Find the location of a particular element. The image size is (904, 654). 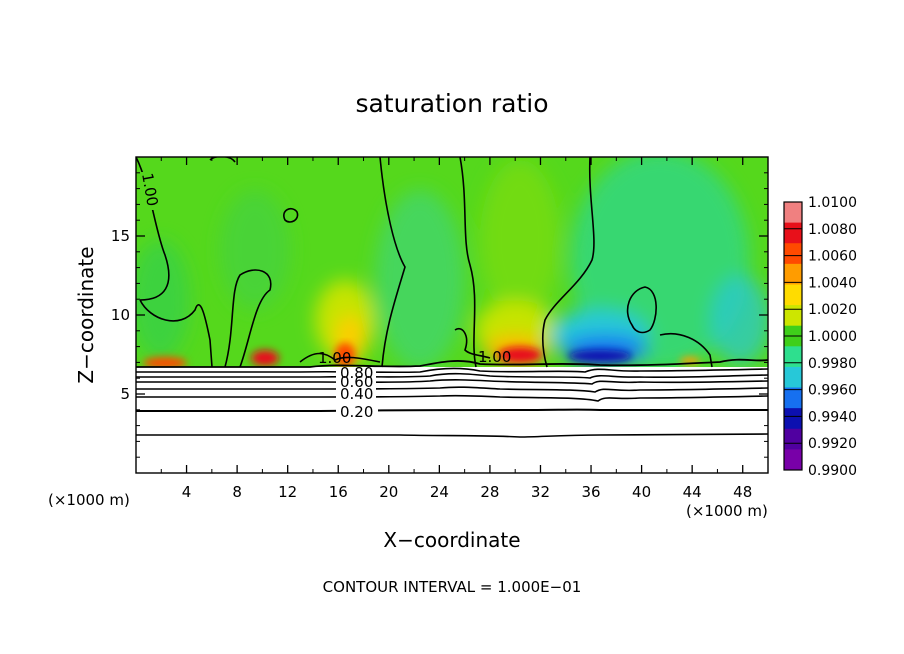

x-tick-label: 12 is located at coordinates (287, 492).